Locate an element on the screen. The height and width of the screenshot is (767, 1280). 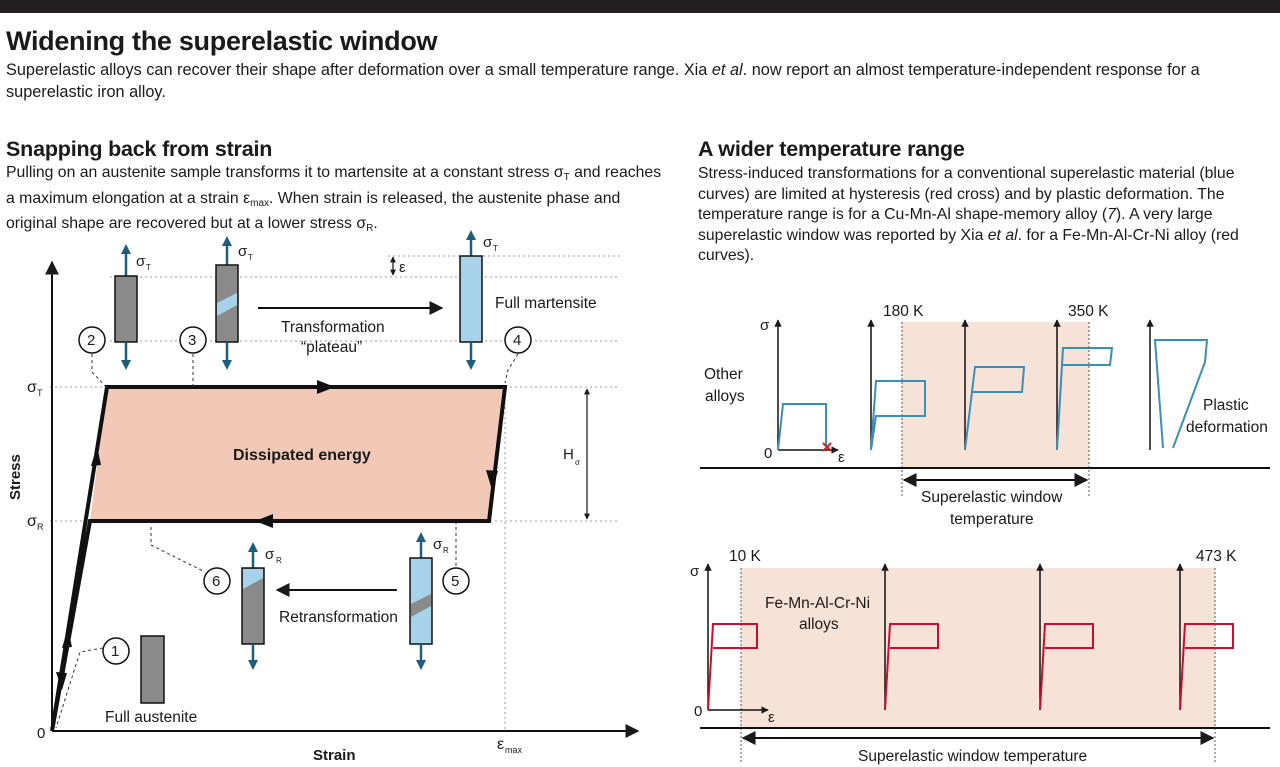
mini-plot-other-1: σ 0 ε is located at coordinates (802, 391).